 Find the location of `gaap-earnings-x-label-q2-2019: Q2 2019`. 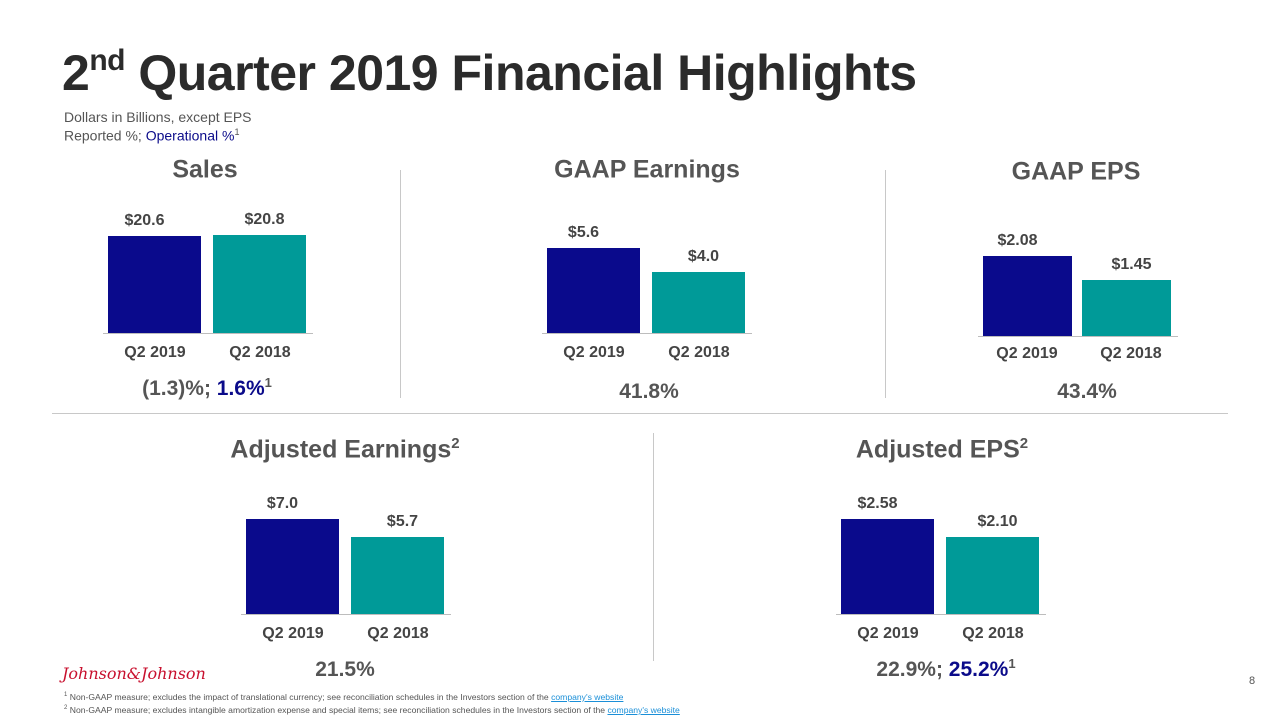

gaap-earnings-x-label-q2-2019: Q2 2019 is located at coordinates (594, 352).